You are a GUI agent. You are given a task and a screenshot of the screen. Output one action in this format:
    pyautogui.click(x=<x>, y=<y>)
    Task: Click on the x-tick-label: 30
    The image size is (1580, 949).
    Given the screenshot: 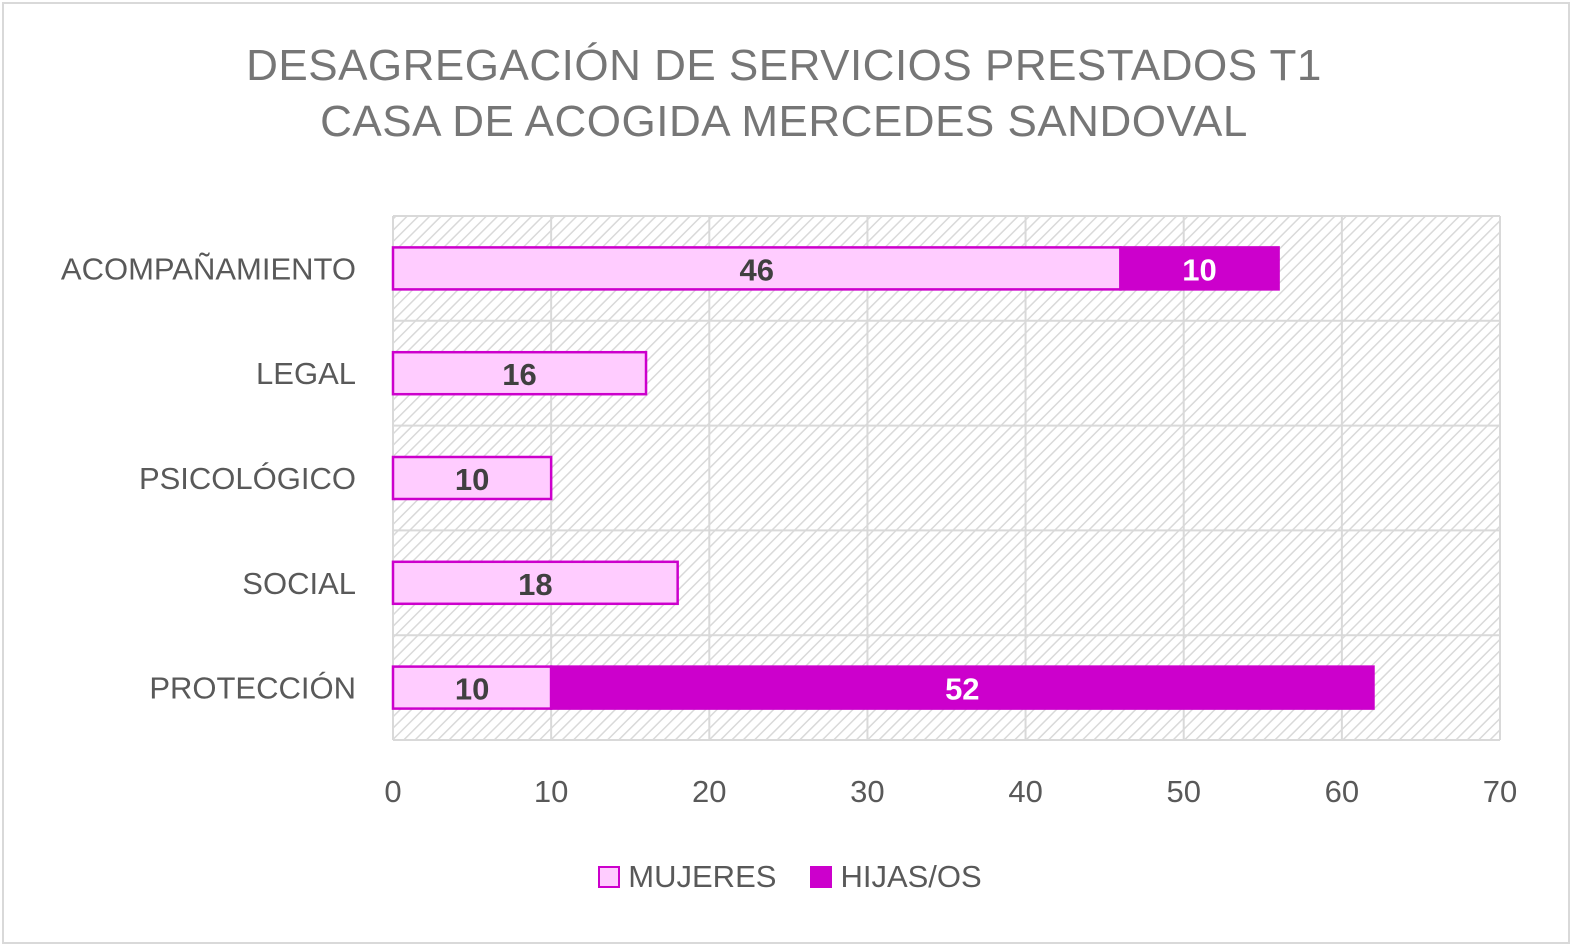 What is the action you would take?
    pyautogui.click(x=867, y=791)
    